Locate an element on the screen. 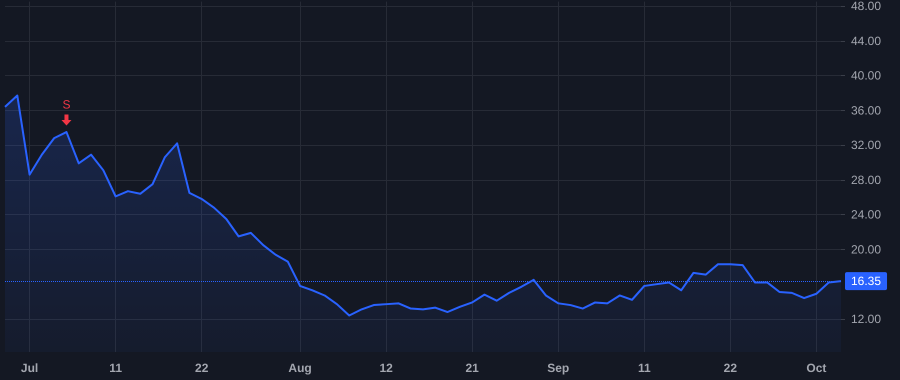 This screenshot has width=900, height=380. y-tick-label: 48.00 is located at coordinates (866, 6).